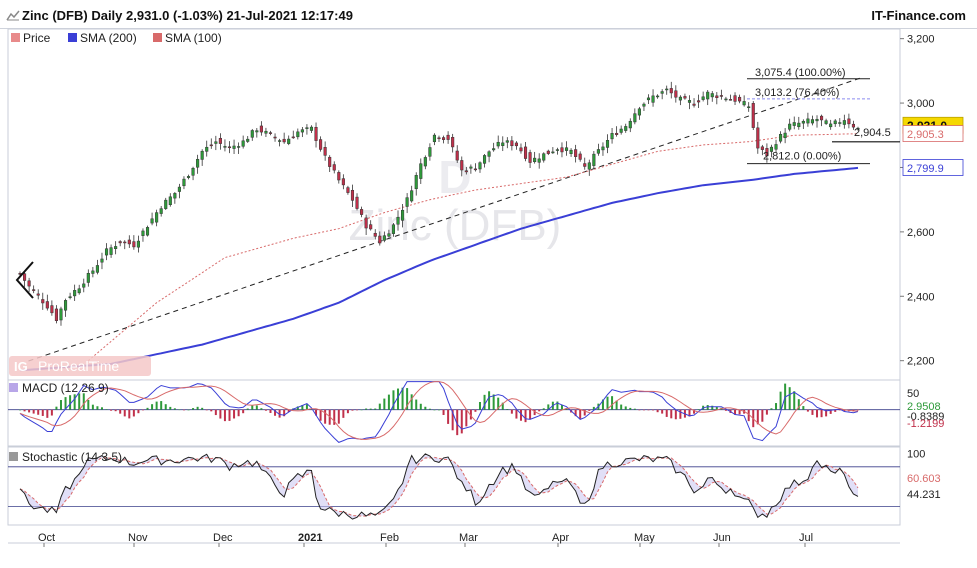 Image resolution: width=977 pixels, height=568 pixels. What do you see at coordinates (933, 167) in the screenshot?
I see `right-value-tag` at bounding box center [933, 167].